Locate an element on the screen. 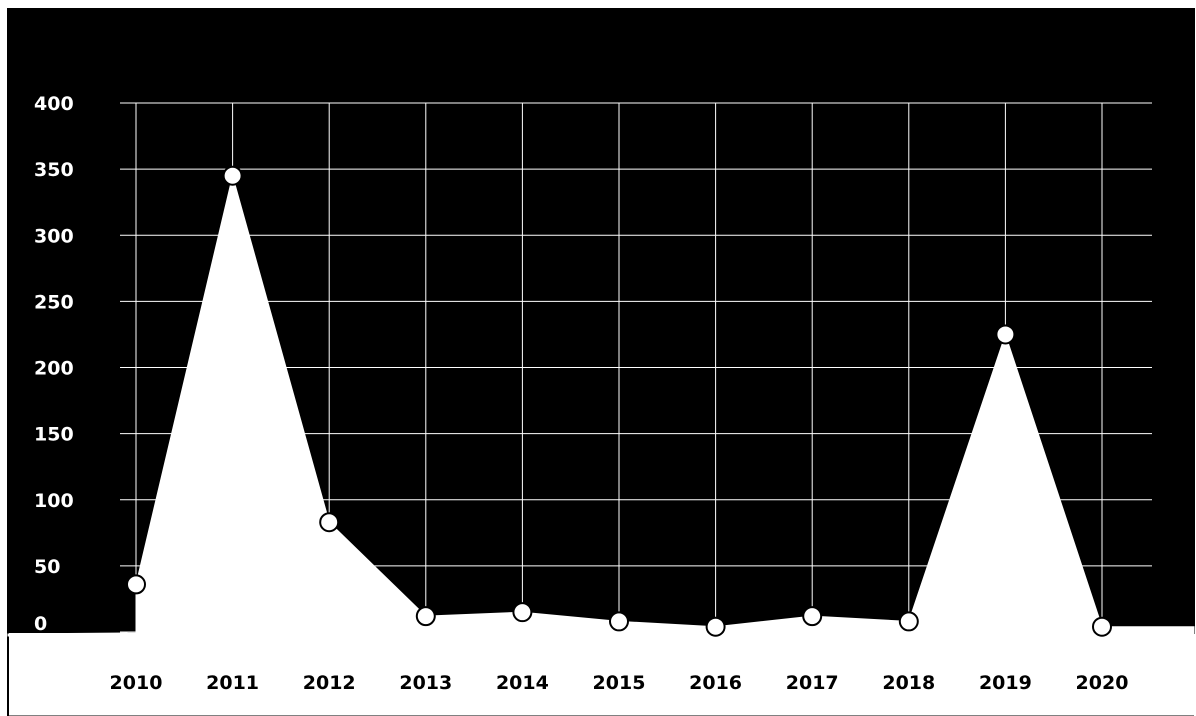 This screenshot has width=1196, height=716. x-tick-label-2015: 2015 is located at coordinates (619, 683).